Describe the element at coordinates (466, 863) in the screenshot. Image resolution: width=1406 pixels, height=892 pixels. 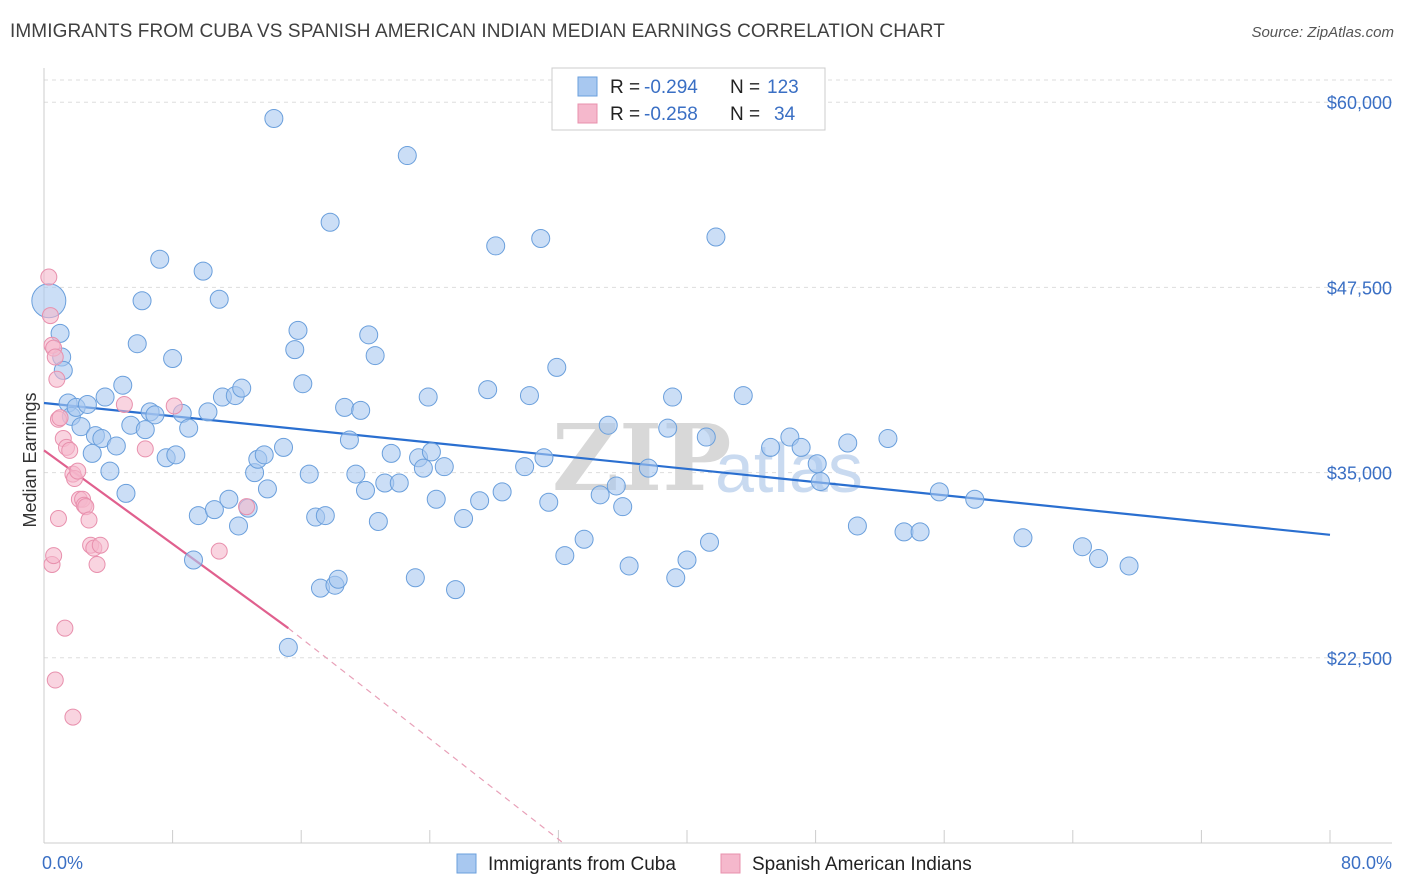
I see `legend-swatch-cuba` at that location.